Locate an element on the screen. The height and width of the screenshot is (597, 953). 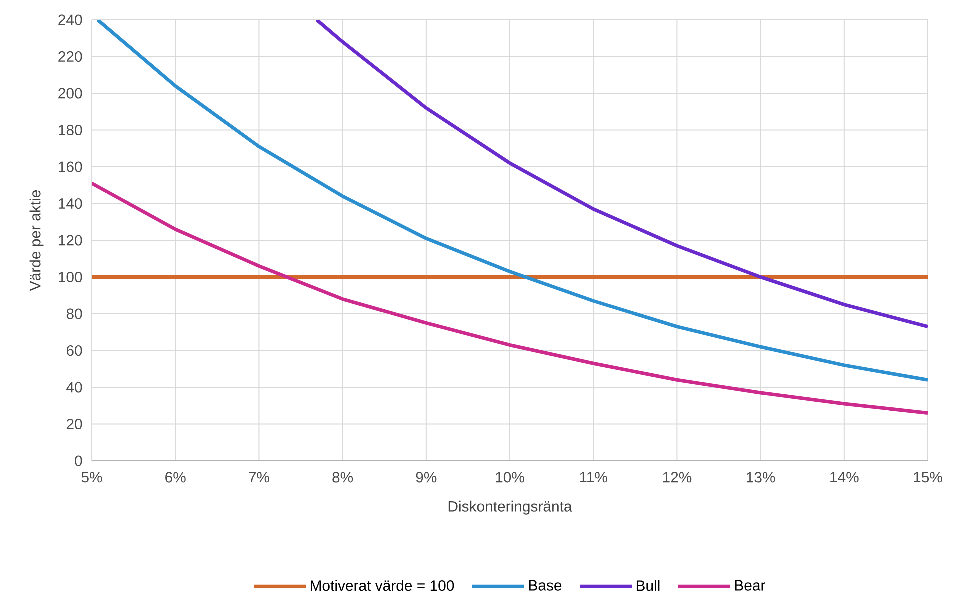
y-tick-label: 20 is located at coordinates (74, 424).